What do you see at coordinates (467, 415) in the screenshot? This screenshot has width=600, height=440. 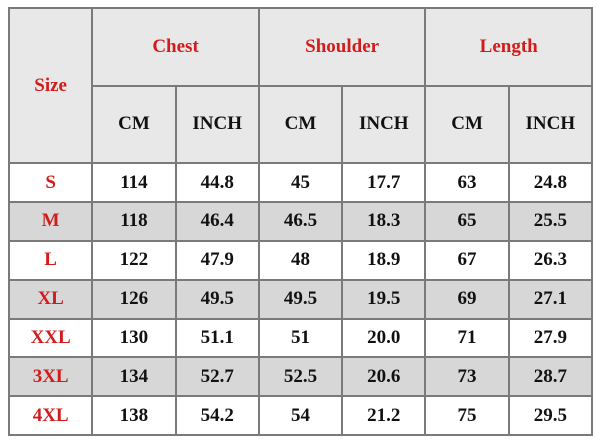 I see `value-cell: 75` at bounding box center [467, 415].